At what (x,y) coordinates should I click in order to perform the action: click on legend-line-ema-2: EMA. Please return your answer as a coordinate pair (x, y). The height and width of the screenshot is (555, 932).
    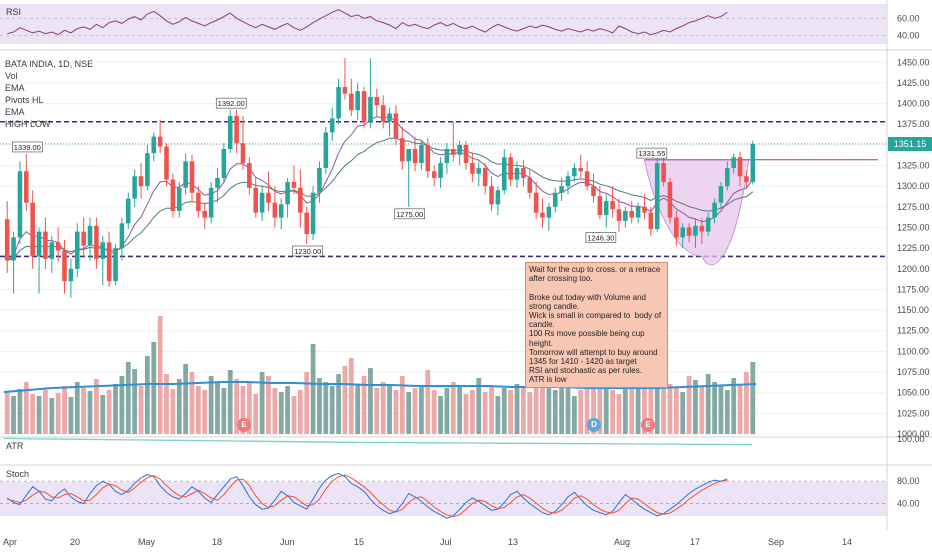
    Looking at the image, I should click on (15, 112).